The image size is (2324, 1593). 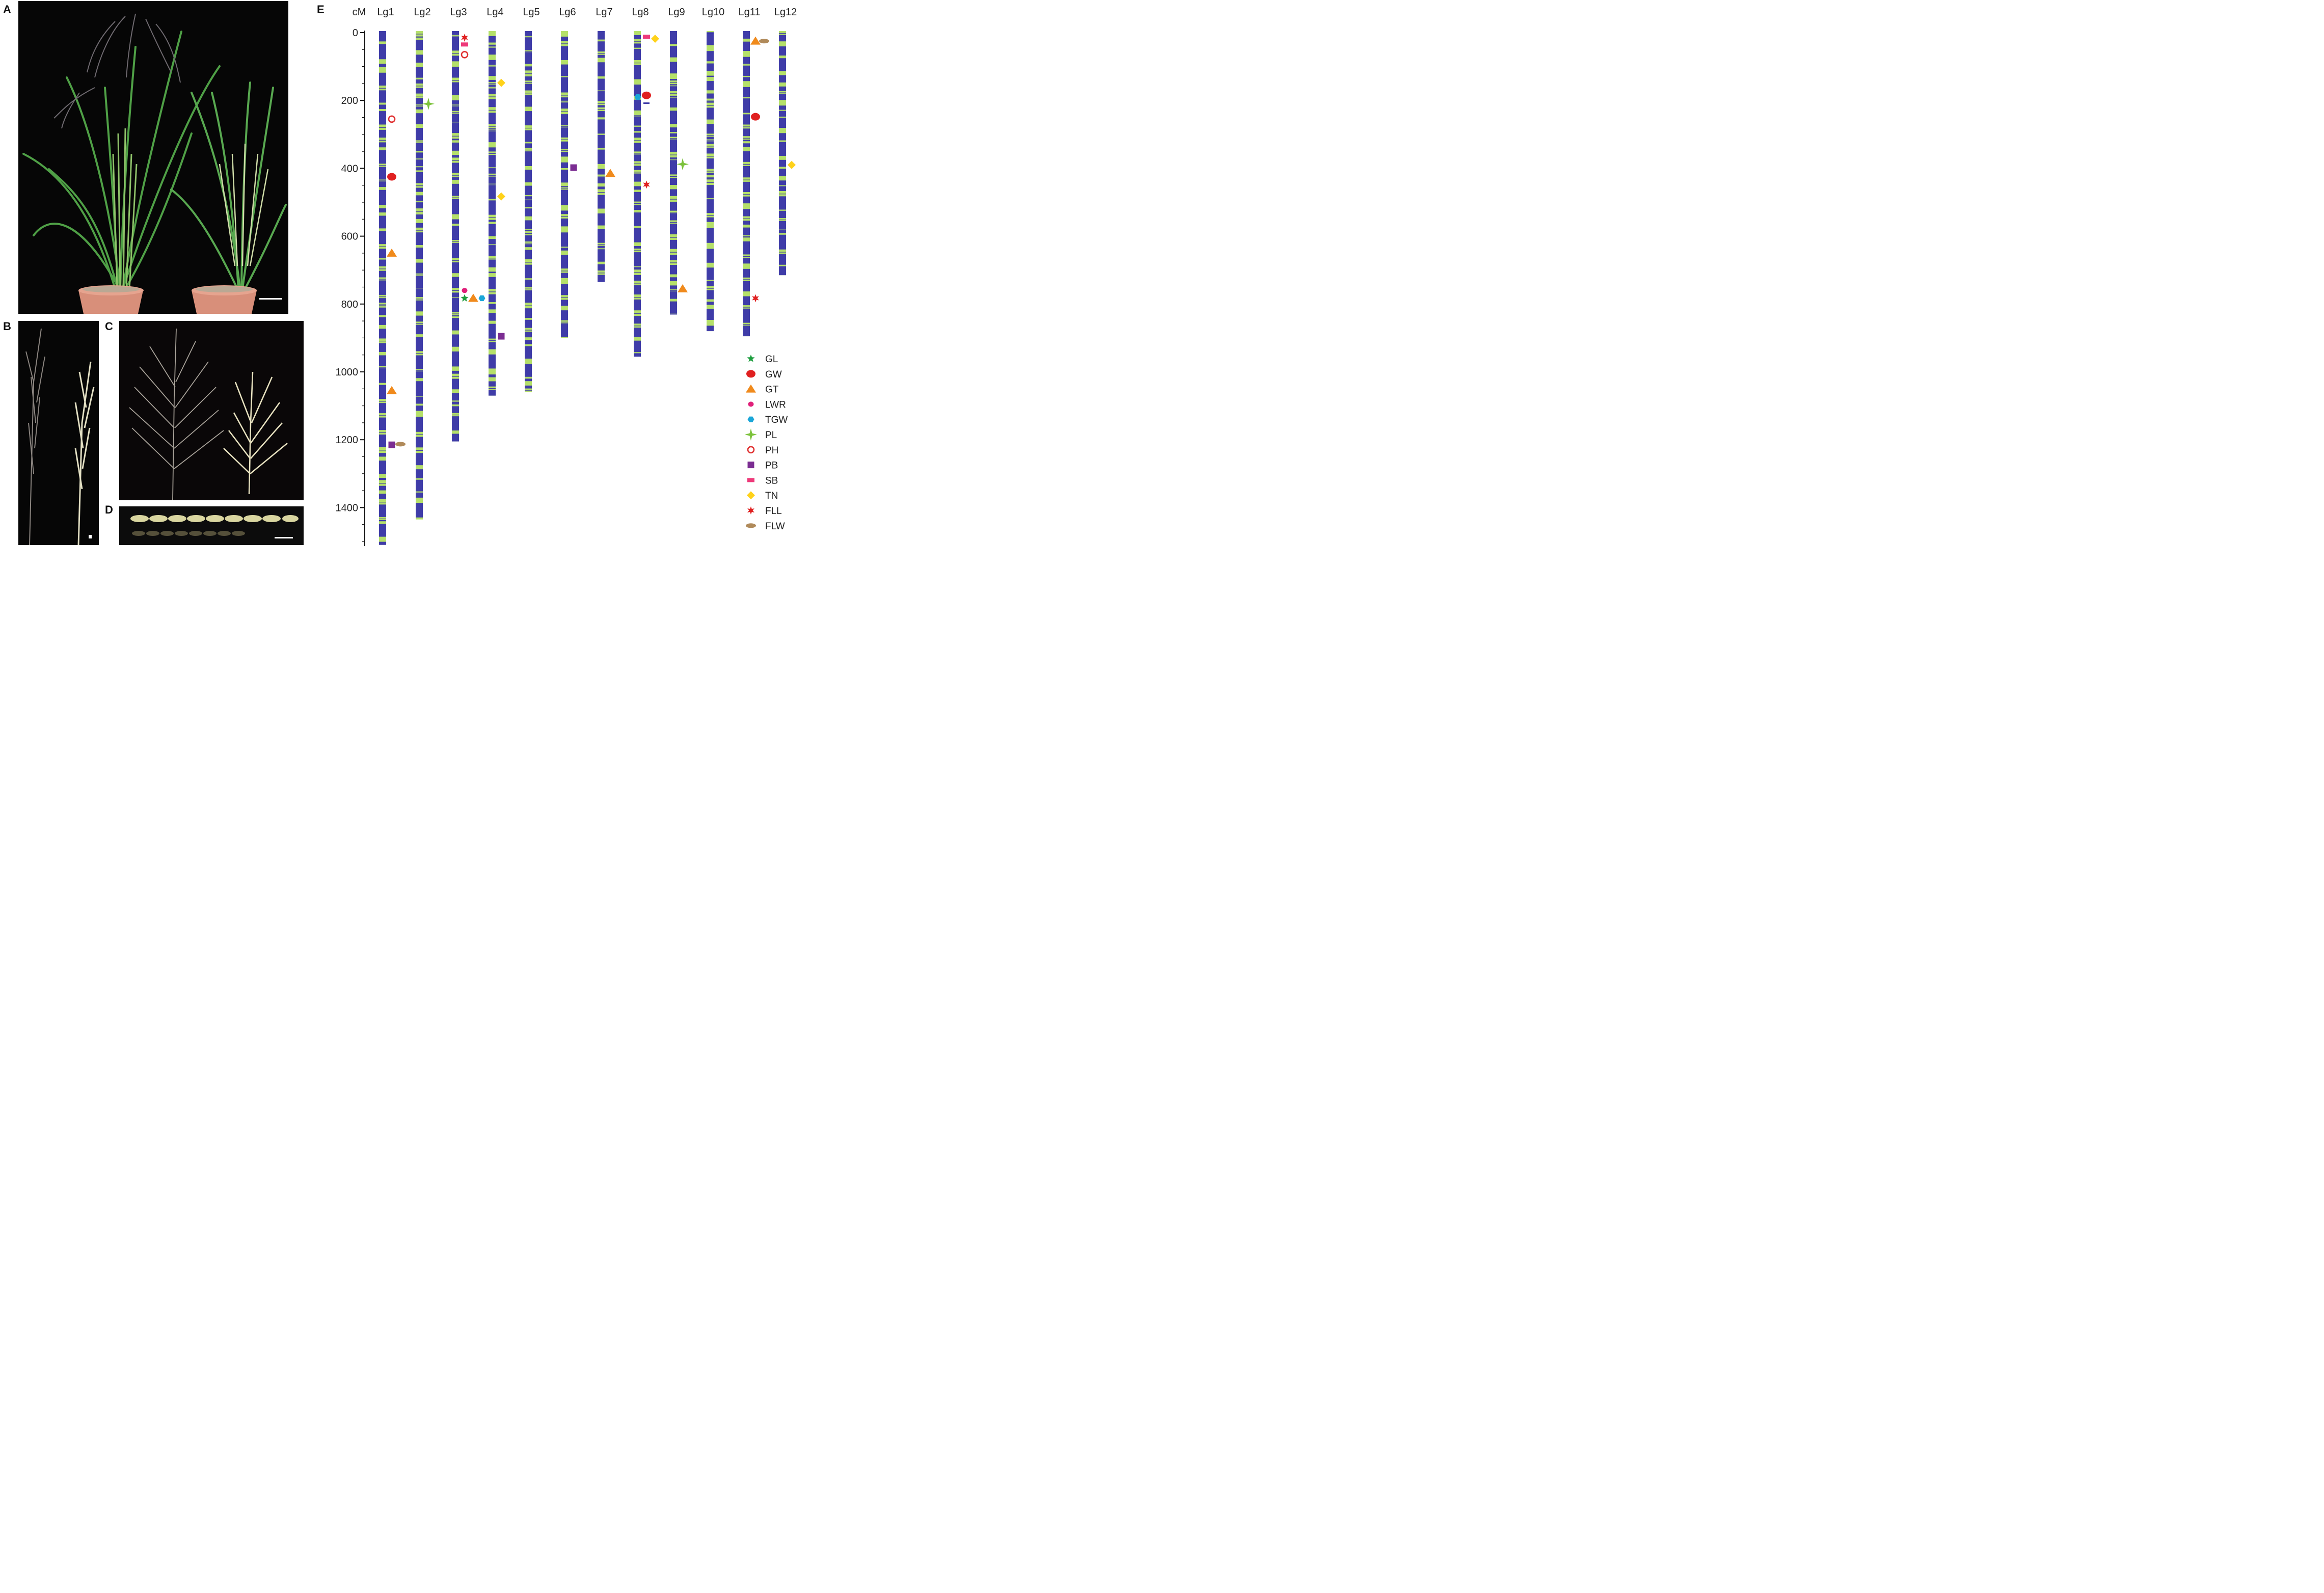 What do you see at coordinates (640, 12) in the screenshot?
I see `linkage-group-label: Lg8` at bounding box center [640, 12].